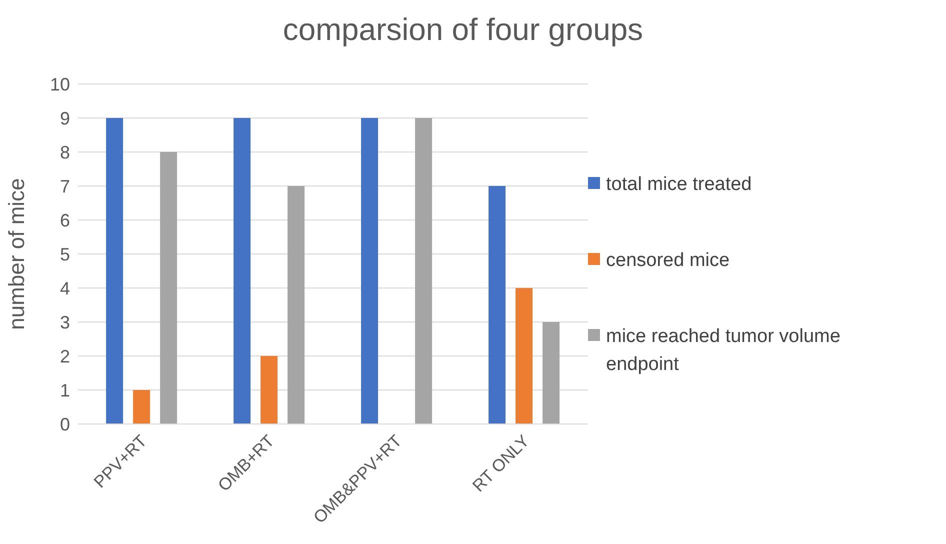  I want to click on y-tick-label: 2, so click(65, 356).